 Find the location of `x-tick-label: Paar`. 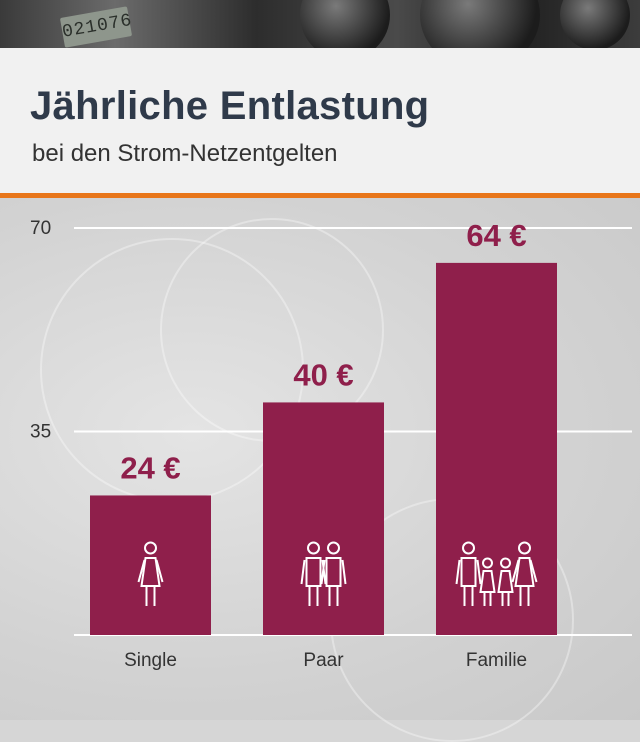

x-tick-label: Paar is located at coordinates (323, 660).